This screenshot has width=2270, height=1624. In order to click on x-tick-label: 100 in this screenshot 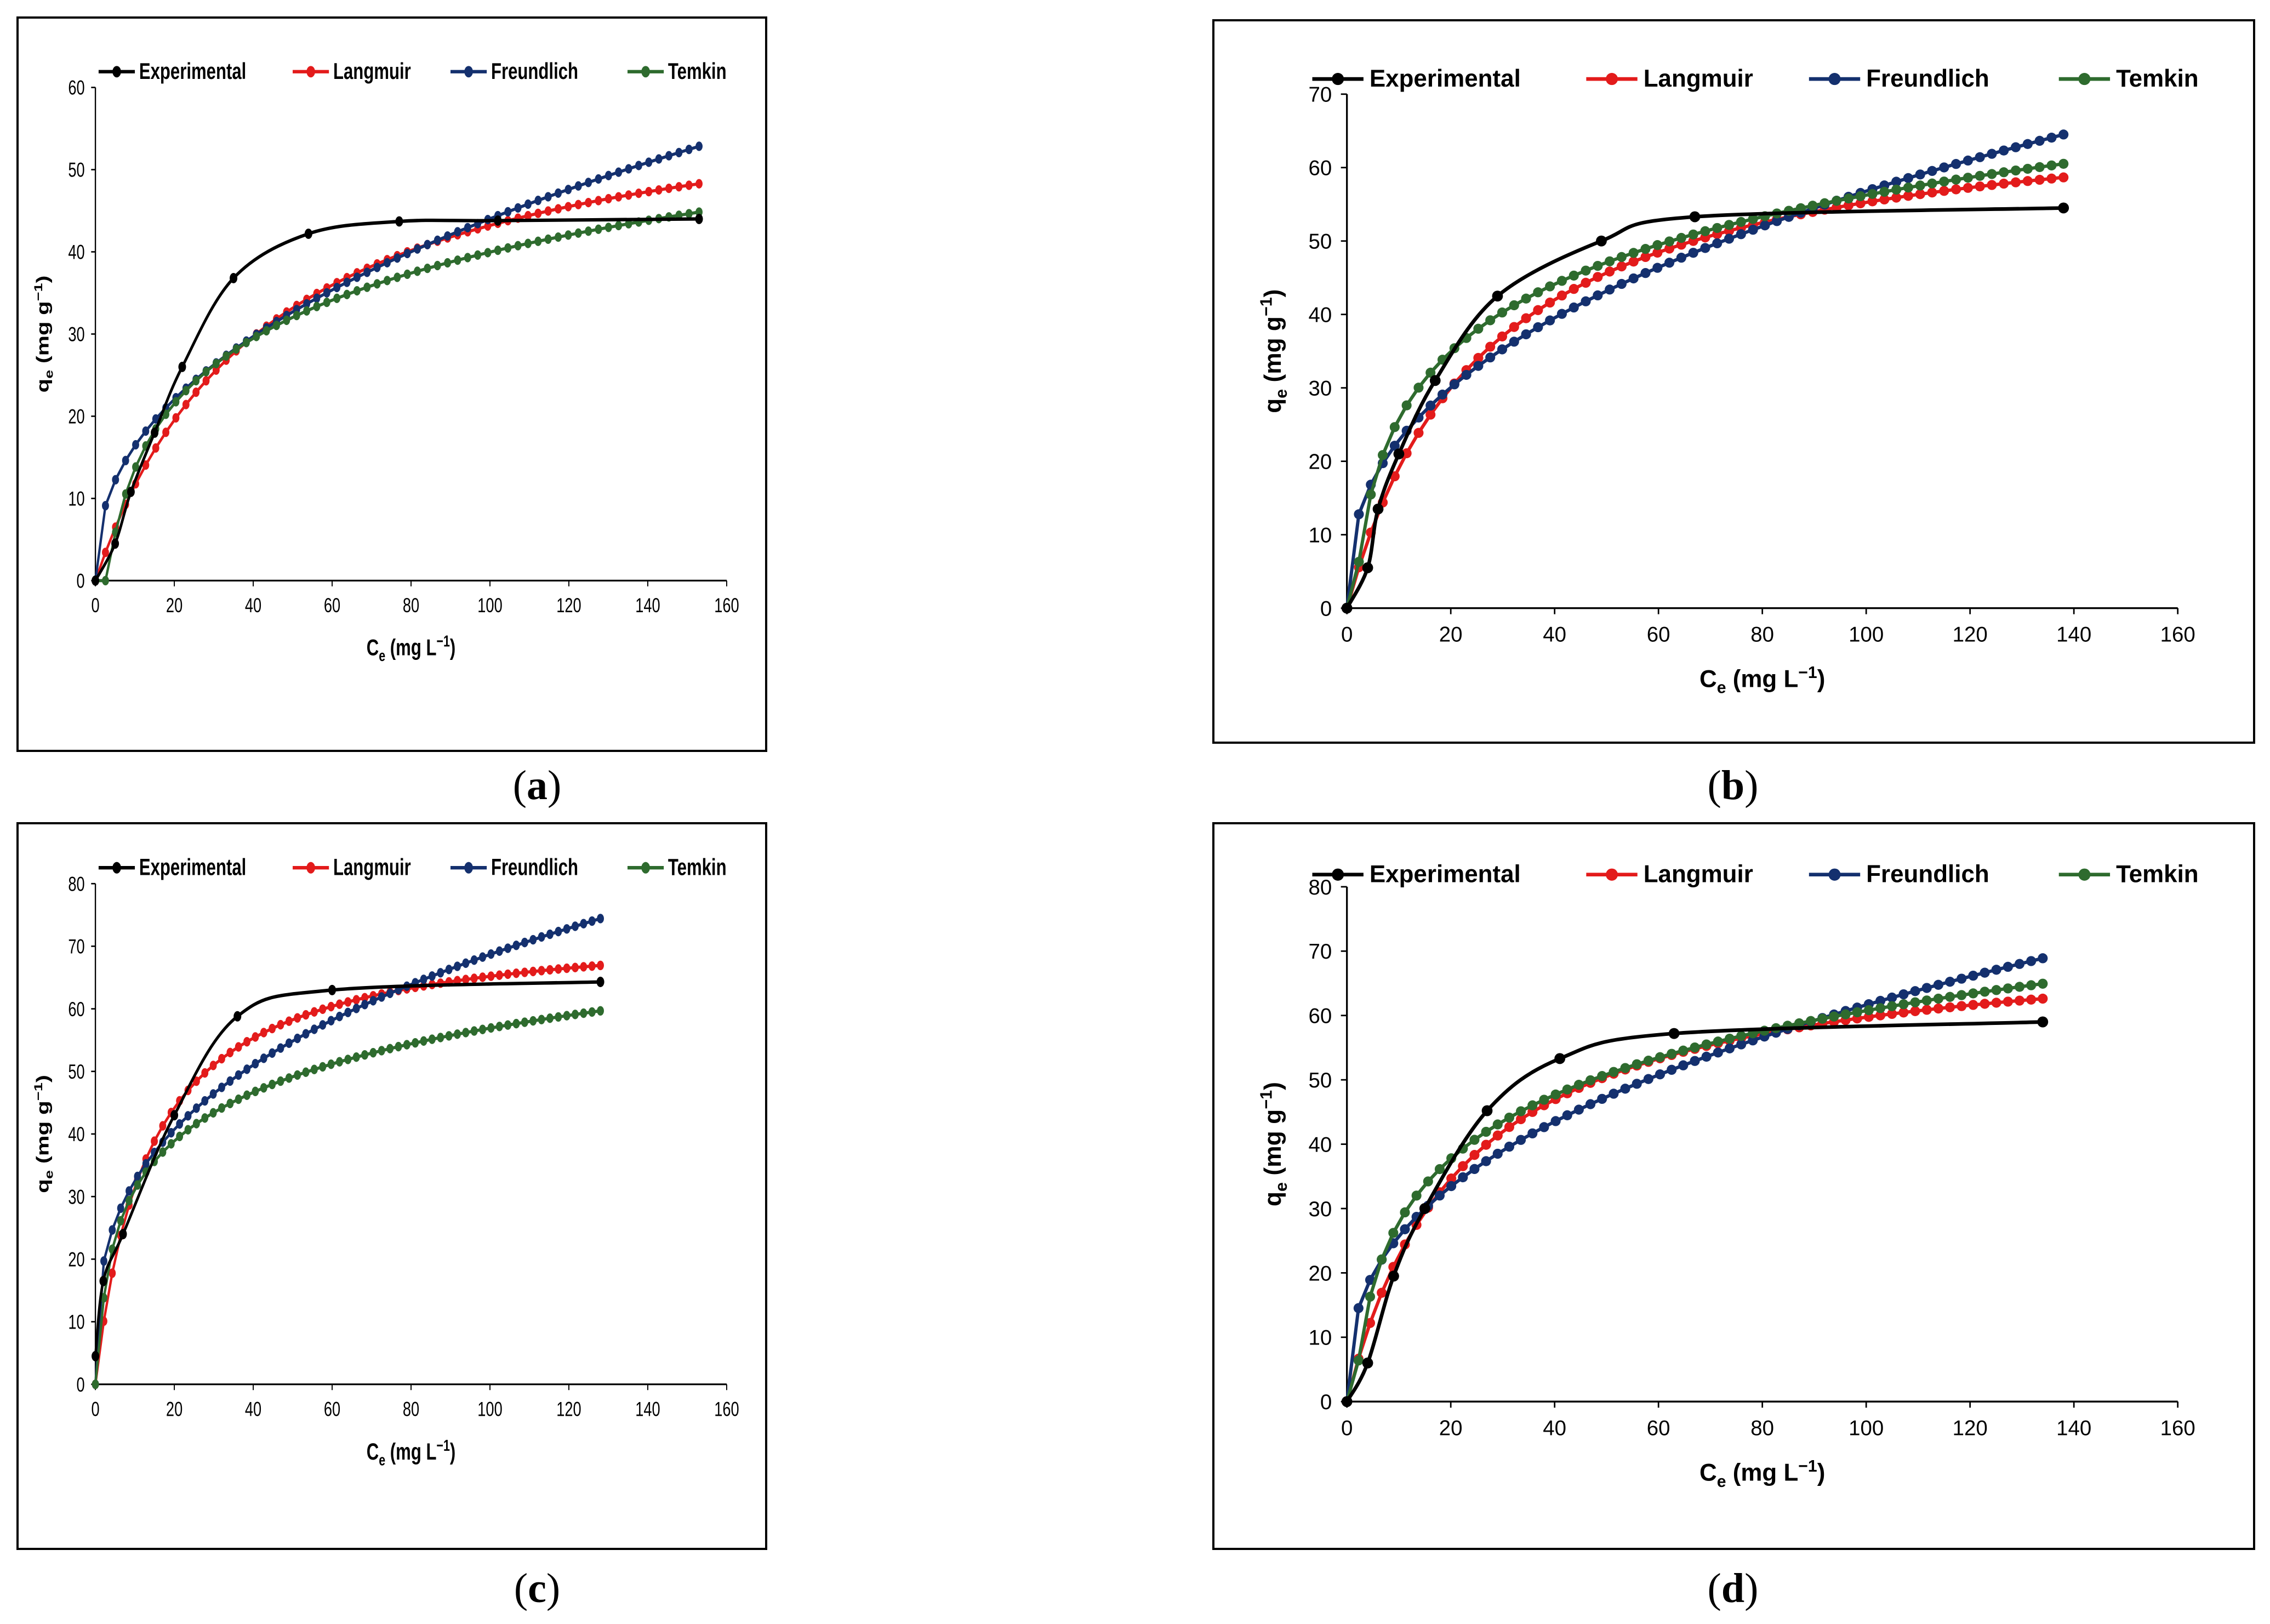, I will do `click(489, 605)`.